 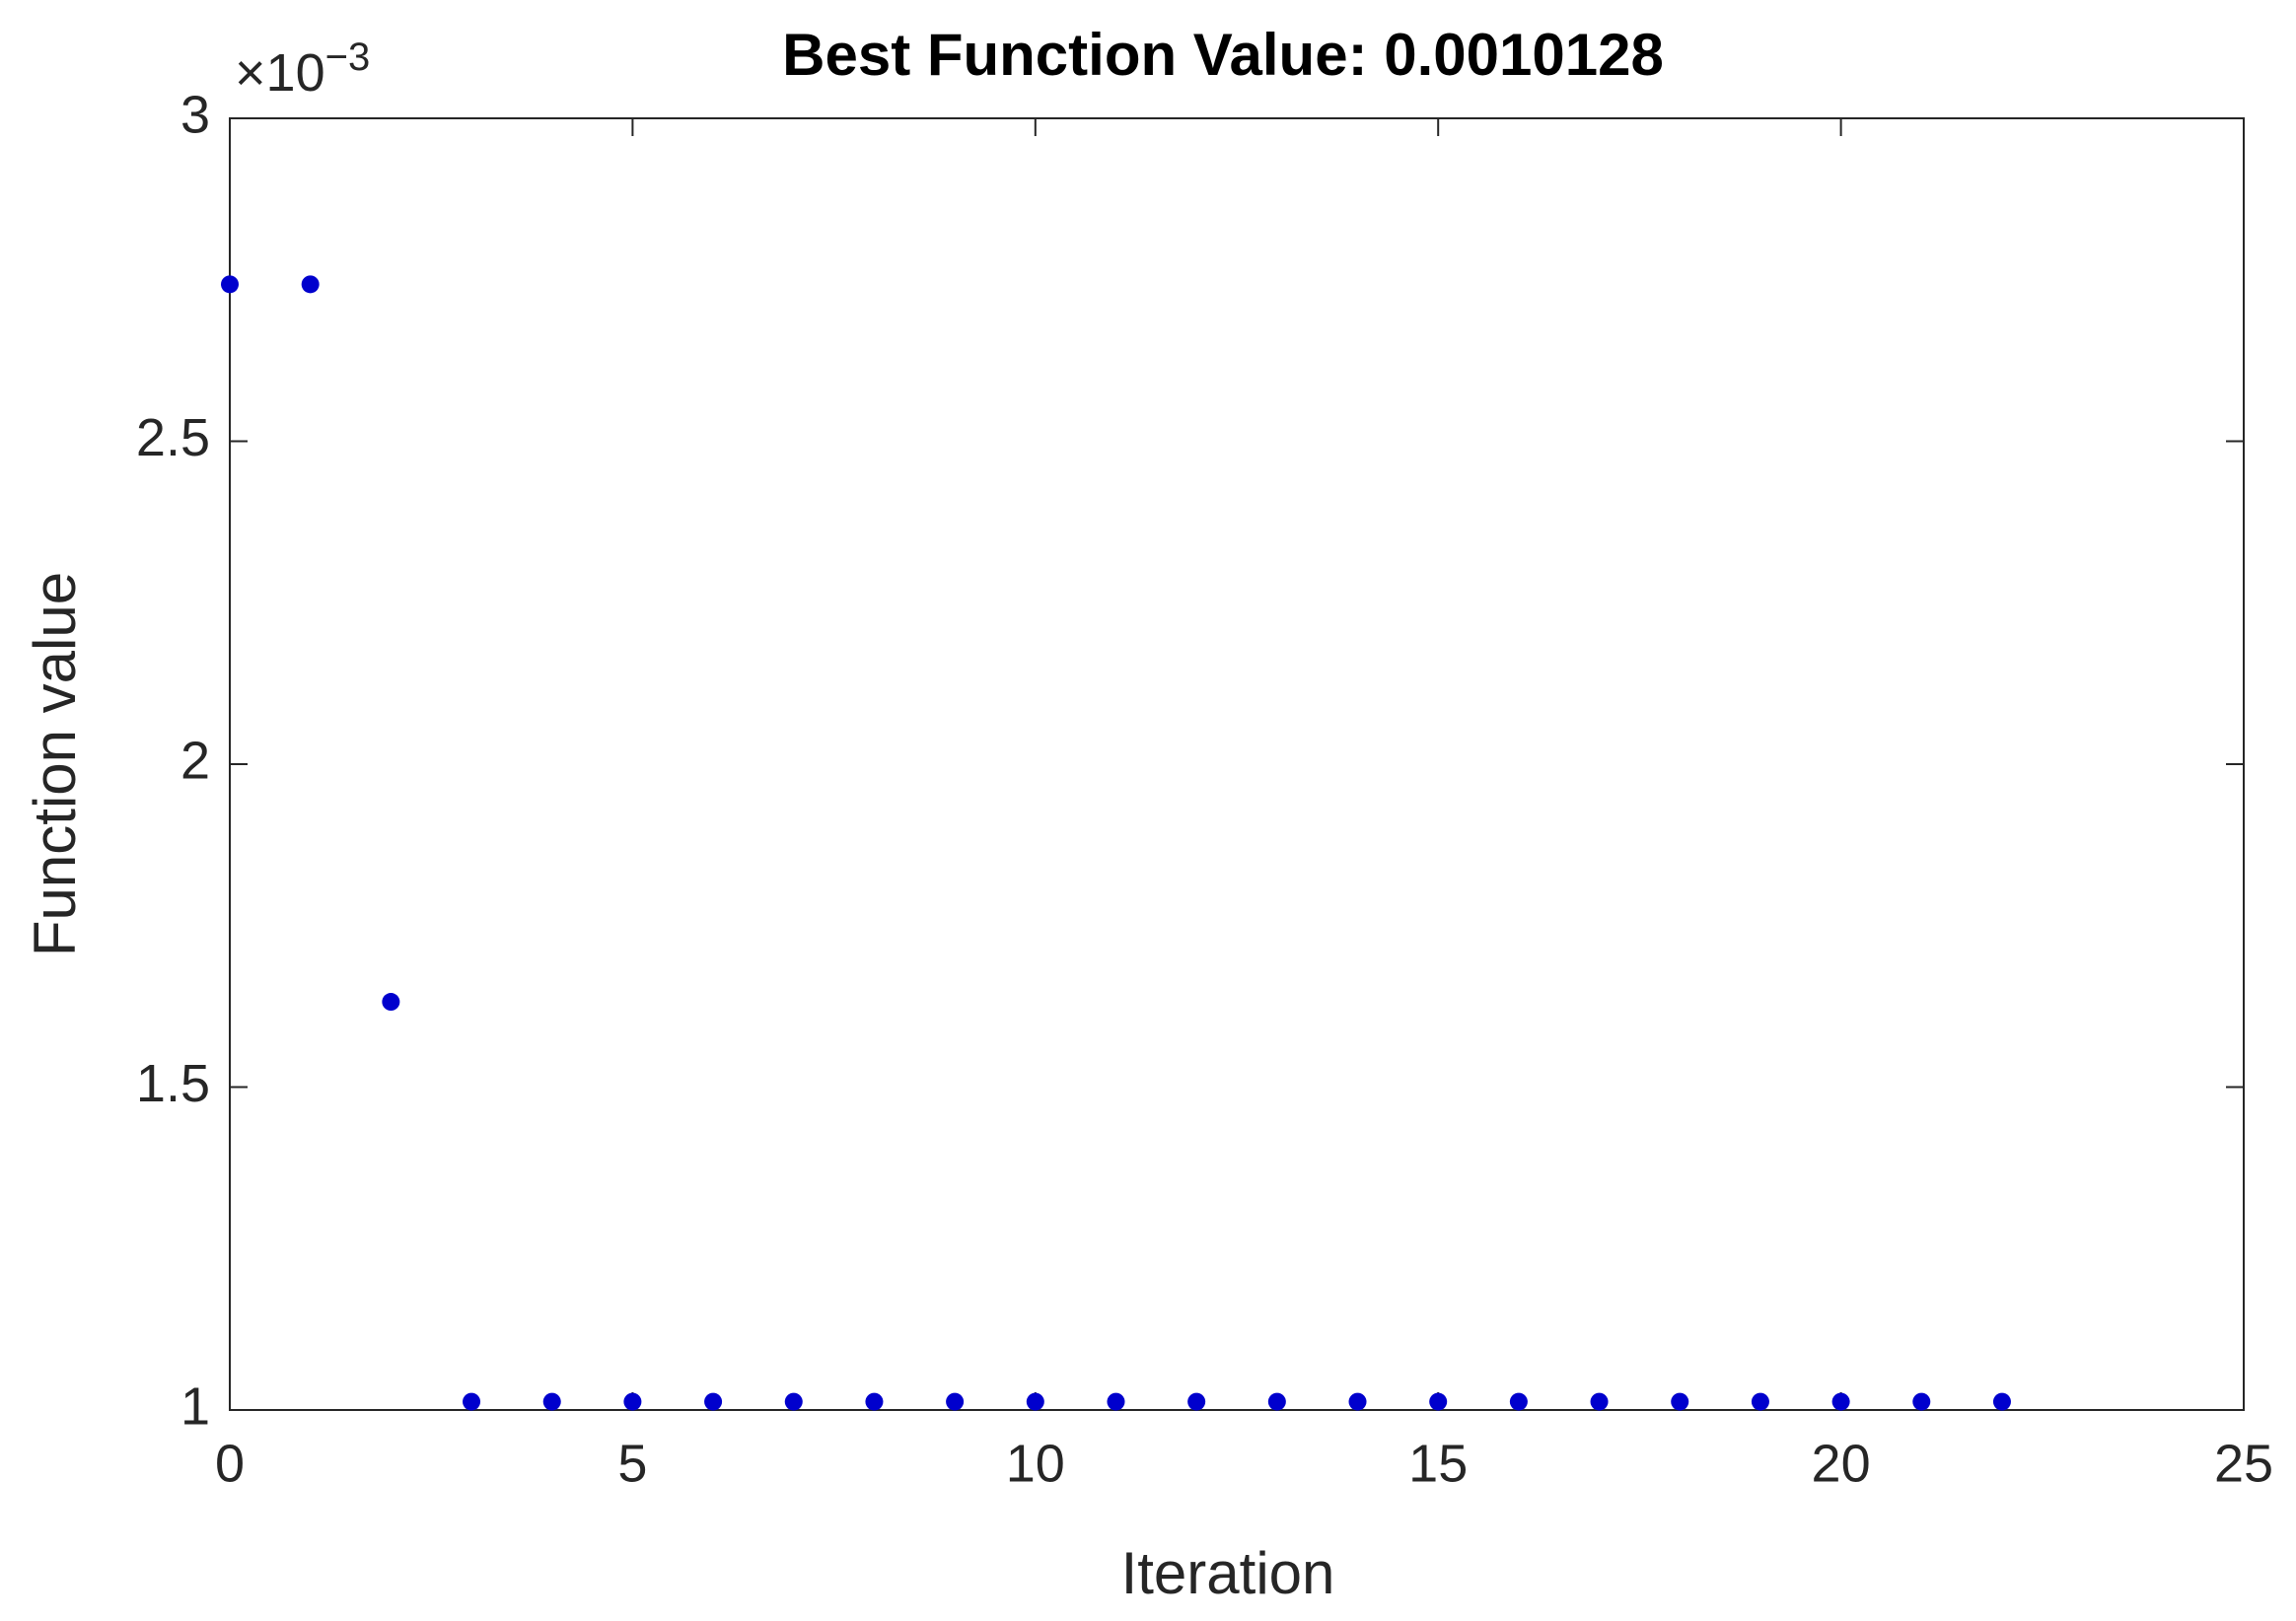 What do you see at coordinates (2244, 1463) in the screenshot?
I see `x-tick-label: 25` at bounding box center [2244, 1463].